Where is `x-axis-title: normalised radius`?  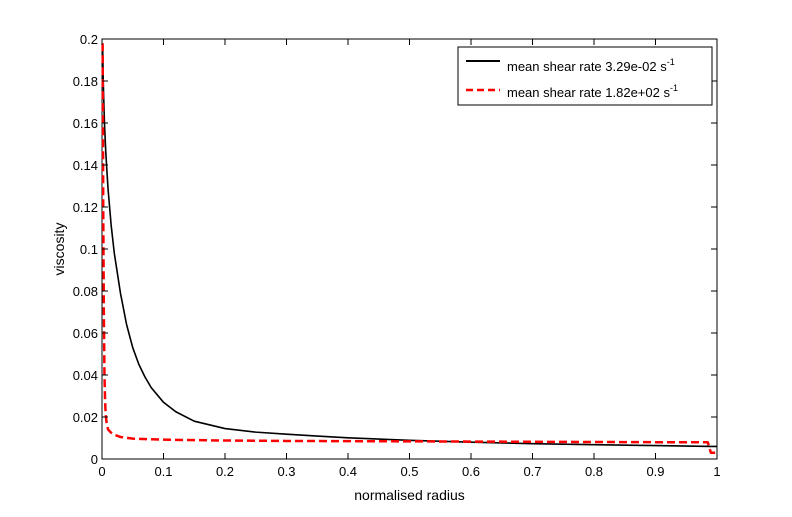 x-axis-title: normalised radius is located at coordinates (409, 495).